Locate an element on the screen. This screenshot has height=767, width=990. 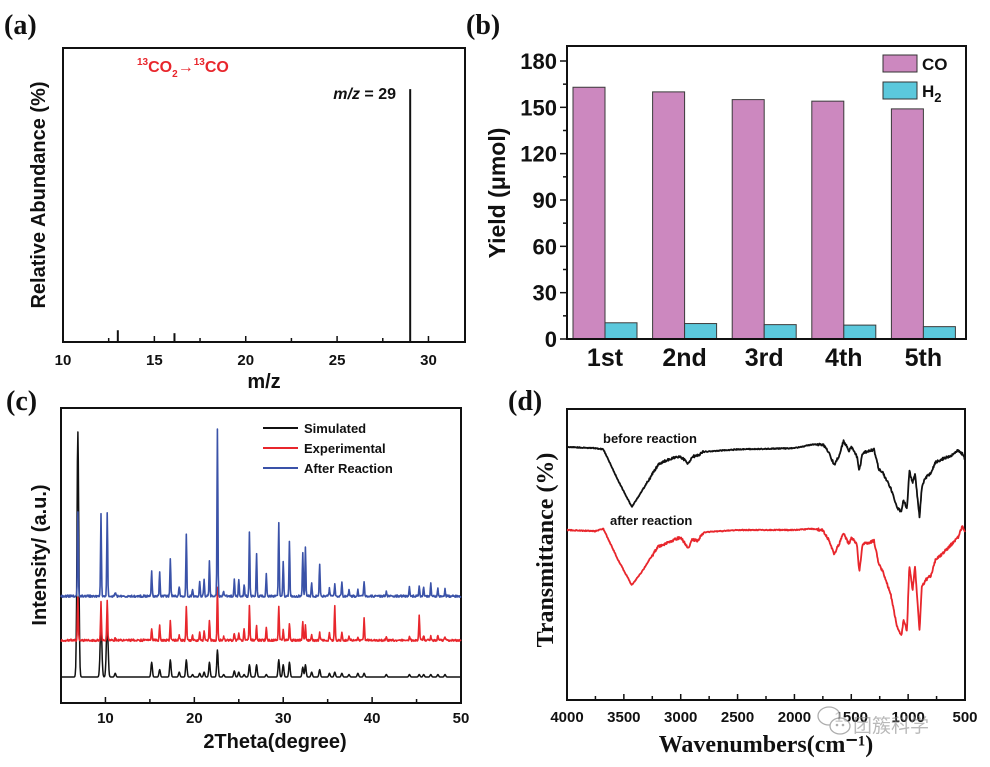
y-tick-label: 30 is located at coordinates (545, 293).